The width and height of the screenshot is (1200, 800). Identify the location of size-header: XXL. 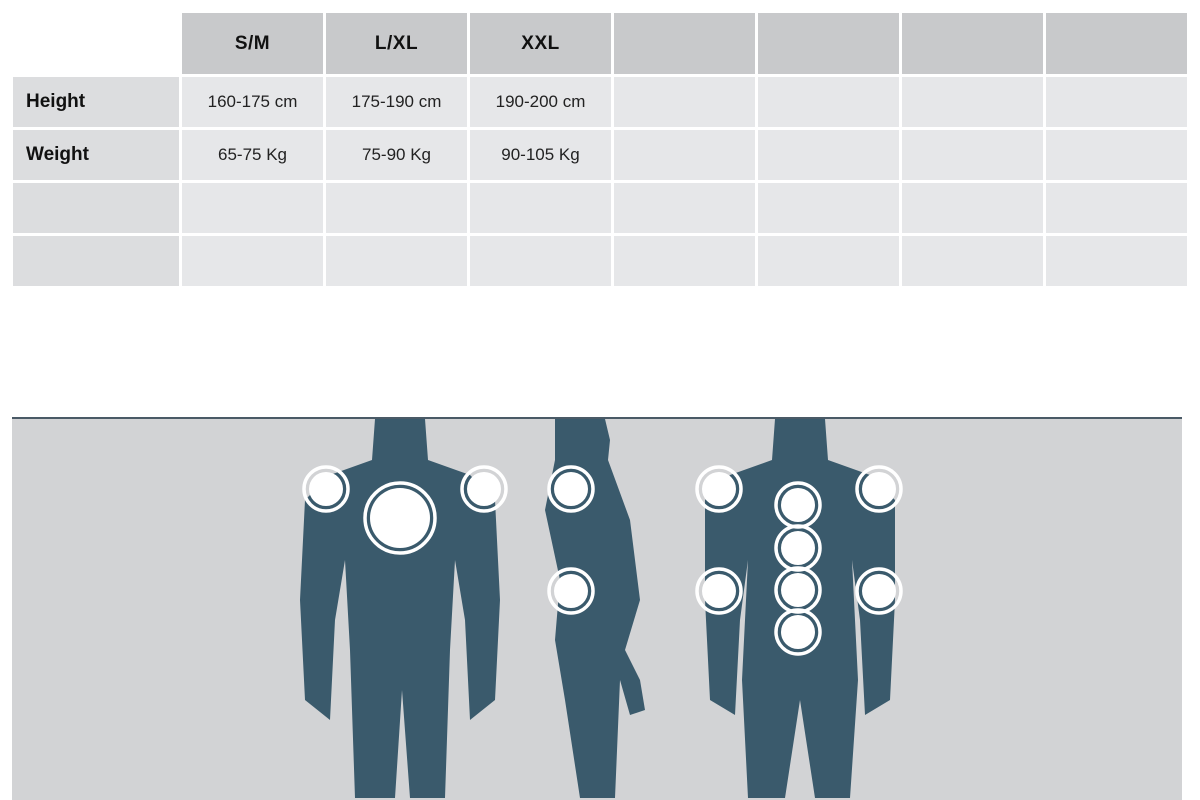
(540, 43).